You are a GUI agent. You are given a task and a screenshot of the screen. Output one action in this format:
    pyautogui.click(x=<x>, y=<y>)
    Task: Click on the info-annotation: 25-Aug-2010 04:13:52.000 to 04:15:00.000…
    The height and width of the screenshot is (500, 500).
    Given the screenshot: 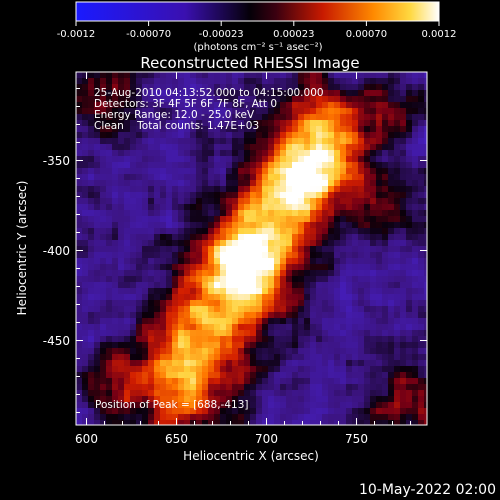 What is the action you would take?
    pyautogui.click(x=209, y=109)
    